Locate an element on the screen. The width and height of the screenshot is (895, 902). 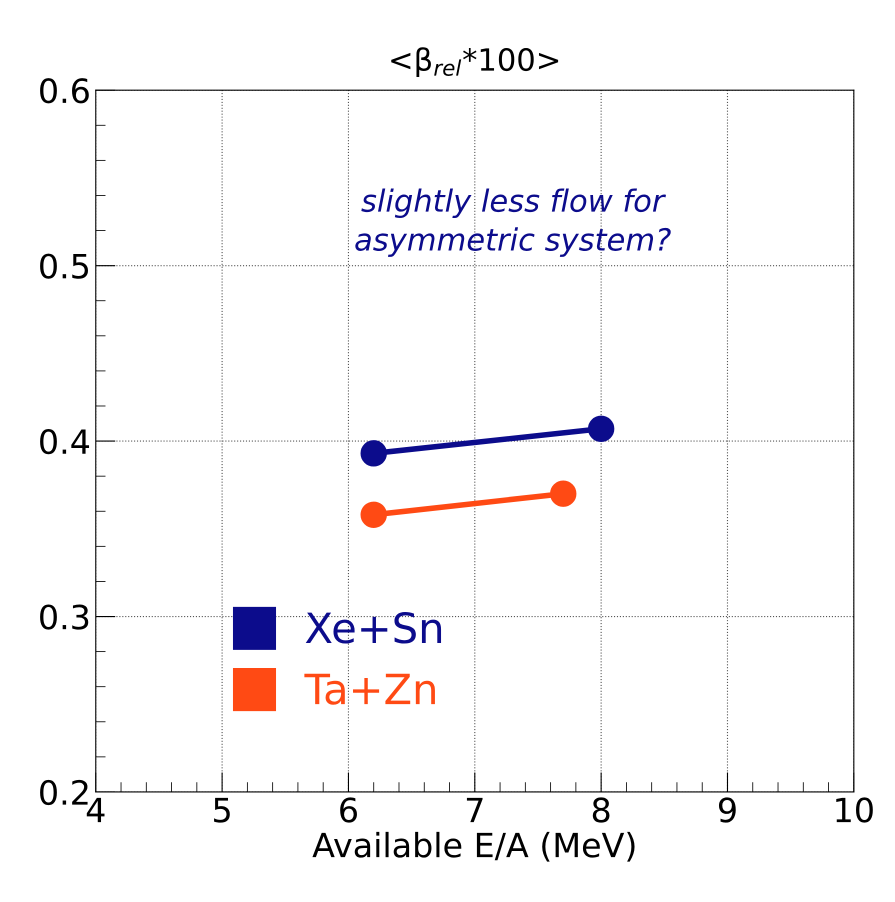
y-tick-label: 0.3 is located at coordinates (64, 617).